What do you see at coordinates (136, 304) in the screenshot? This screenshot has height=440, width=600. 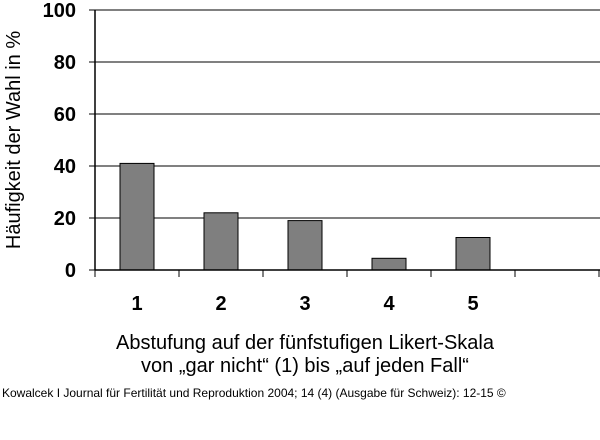 I see `x-tick-label: 1` at bounding box center [136, 304].